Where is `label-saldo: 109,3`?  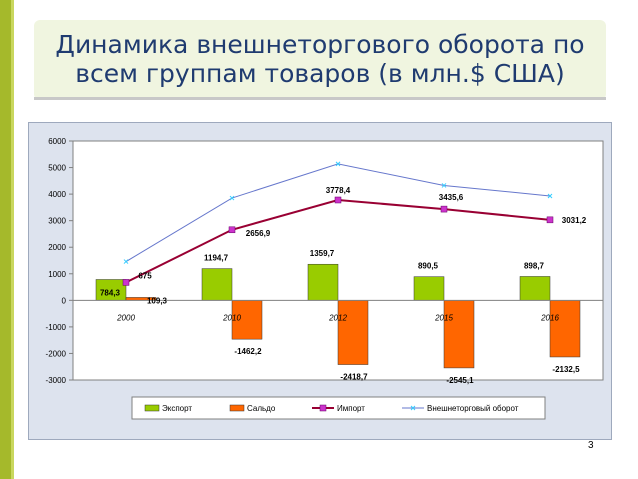
label-saldo: 109,3 is located at coordinates (157, 300).